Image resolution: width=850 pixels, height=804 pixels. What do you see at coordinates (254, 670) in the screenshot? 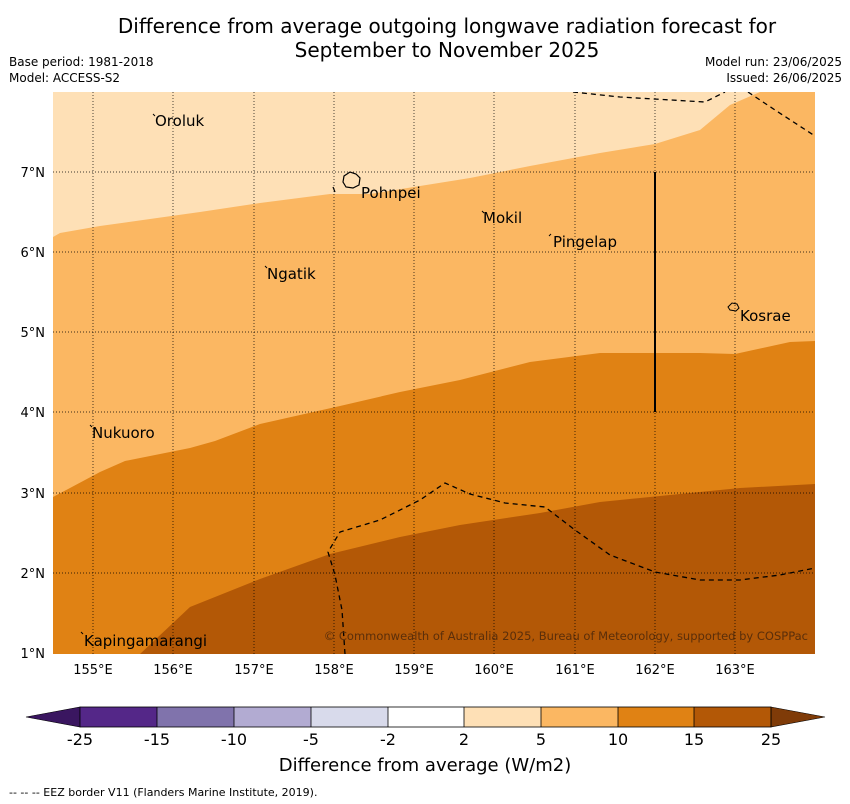
I see `x-tick: 157°E` at bounding box center [254, 670].